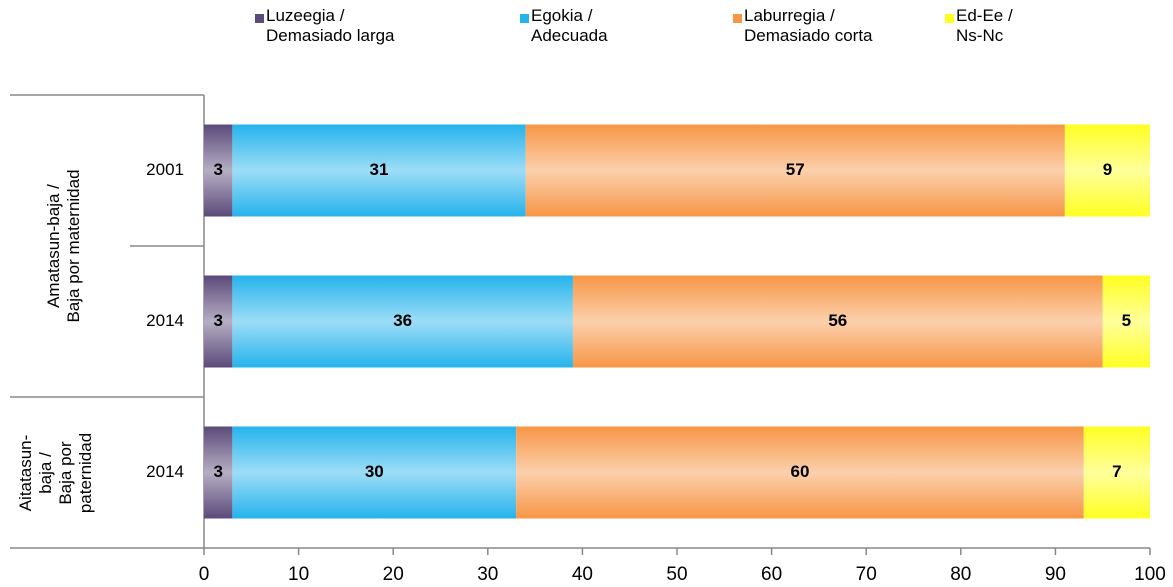 The image size is (1173, 587). What do you see at coordinates (393, 574) in the screenshot?
I see `x-tick-label: 20` at bounding box center [393, 574].